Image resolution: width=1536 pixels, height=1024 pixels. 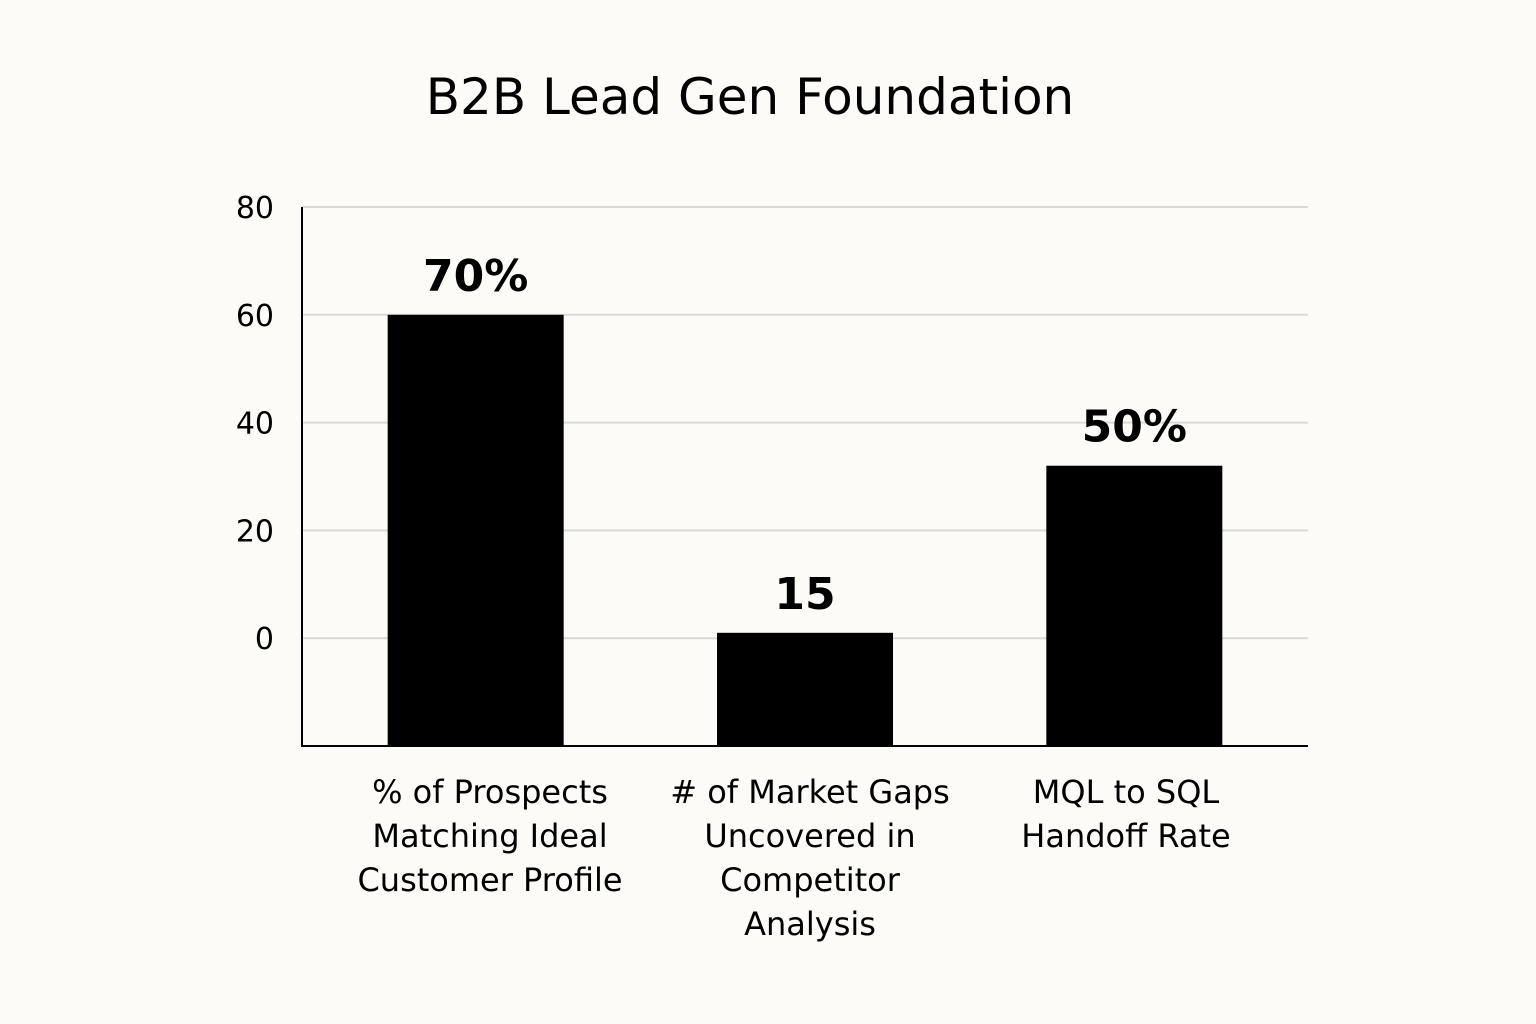 What do you see at coordinates (475, 276) in the screenshot?
I see `data-label: 70%` at bounding box center [475, 276].